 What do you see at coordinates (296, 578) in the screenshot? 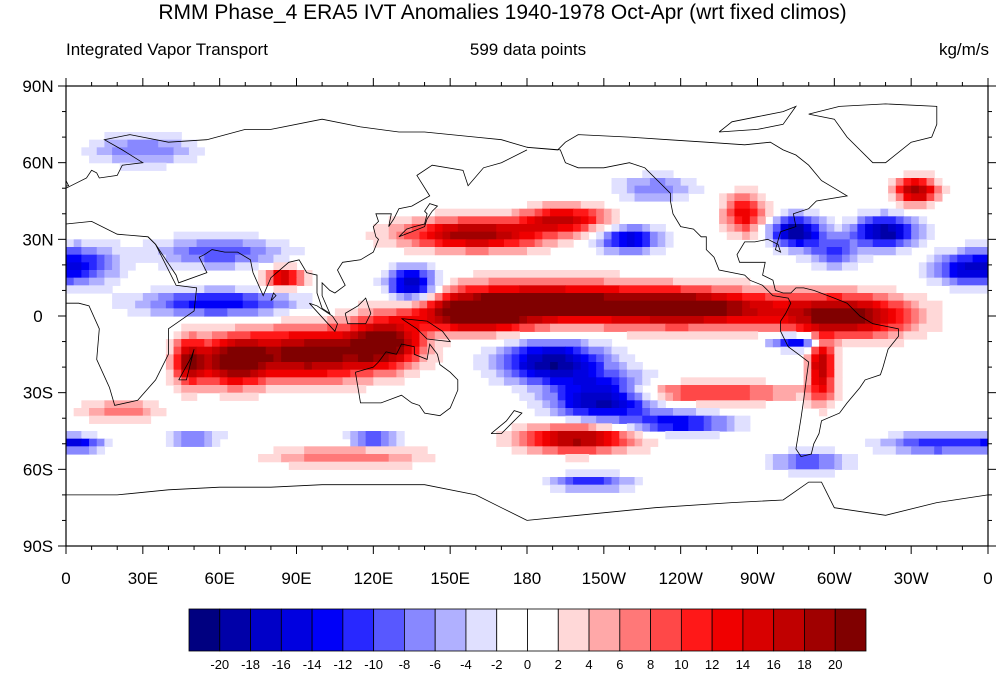
I see `x-tick-label: 90E` at bounding box center [296, 578].